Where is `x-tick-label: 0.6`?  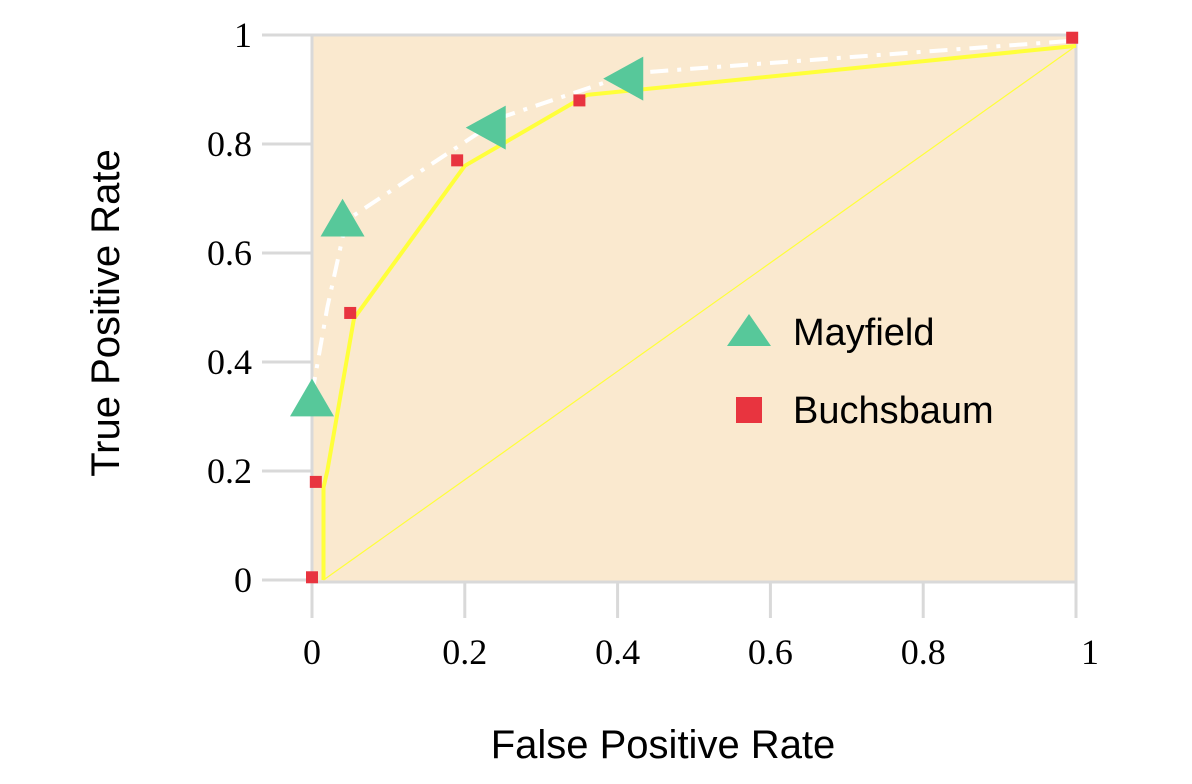 x-tick-label: 0.6 is located at coordinates (770, 652).